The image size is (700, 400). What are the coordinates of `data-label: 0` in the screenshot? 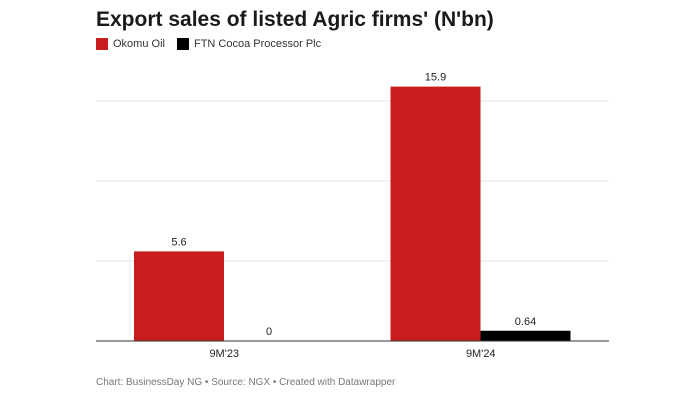 It's located at (269, 332).